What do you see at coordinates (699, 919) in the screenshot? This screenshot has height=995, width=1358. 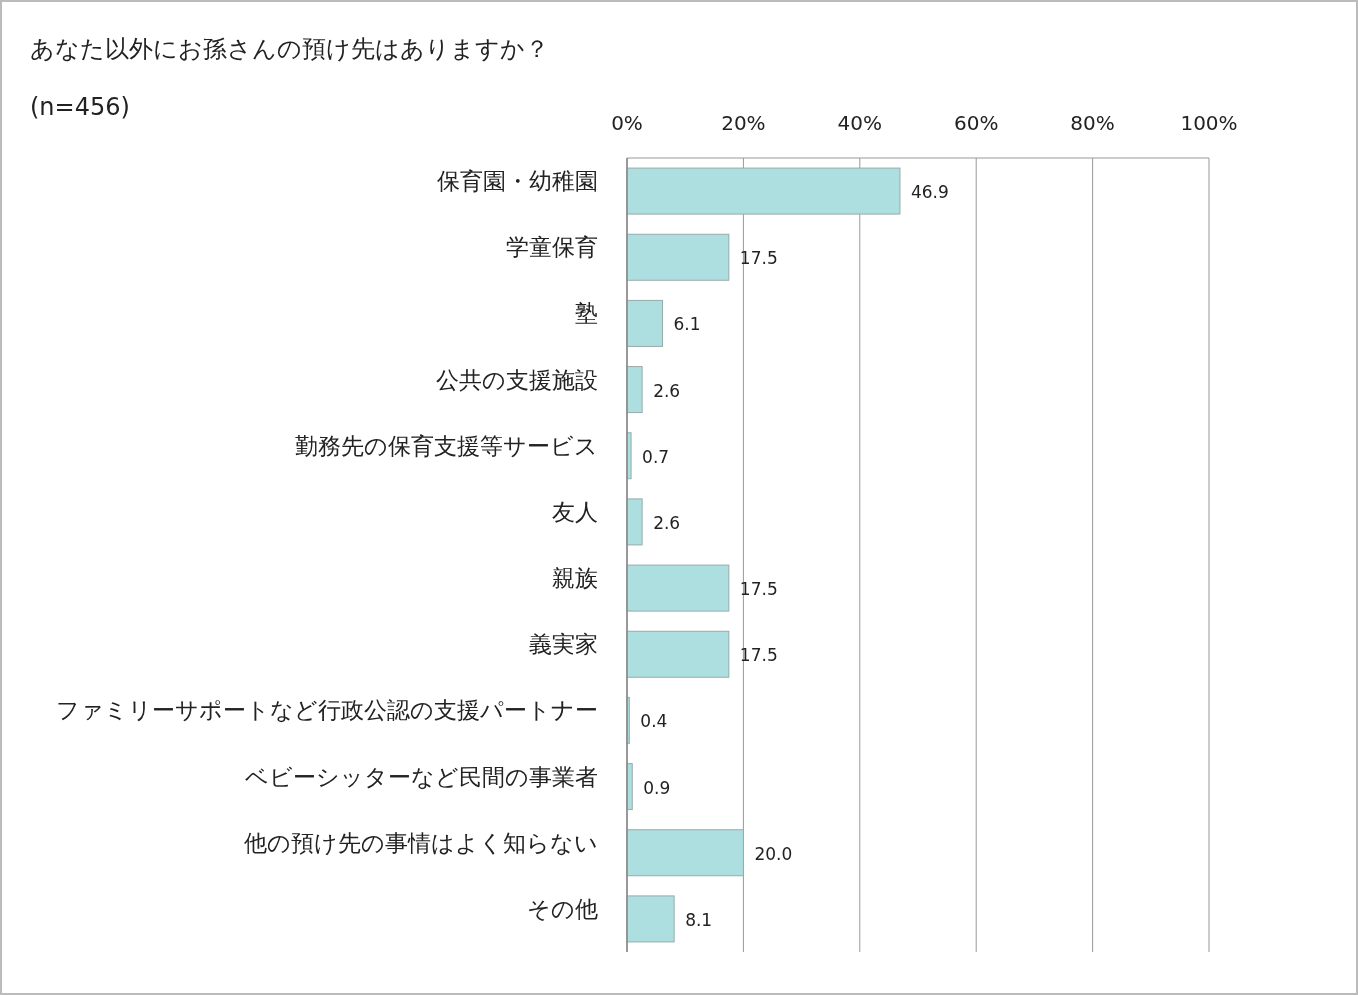 I see `data-label: 8.1` at bounding box center [699, 919].